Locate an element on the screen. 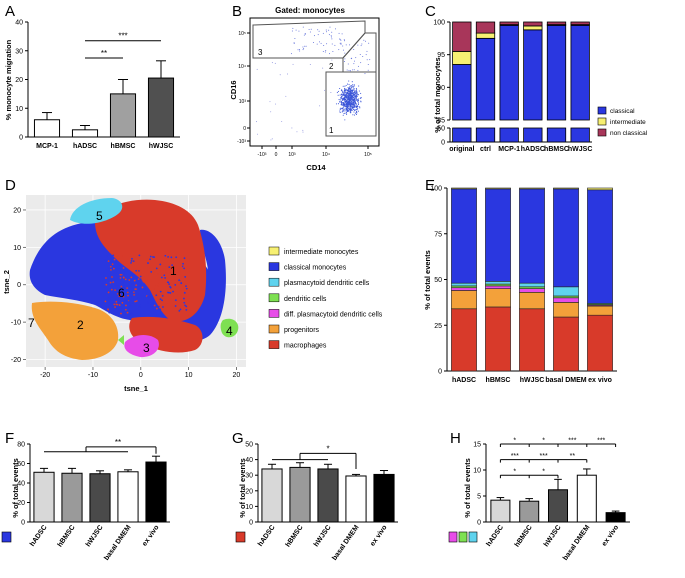  tsne-legend-swatch is located at coordinates (274, 313).